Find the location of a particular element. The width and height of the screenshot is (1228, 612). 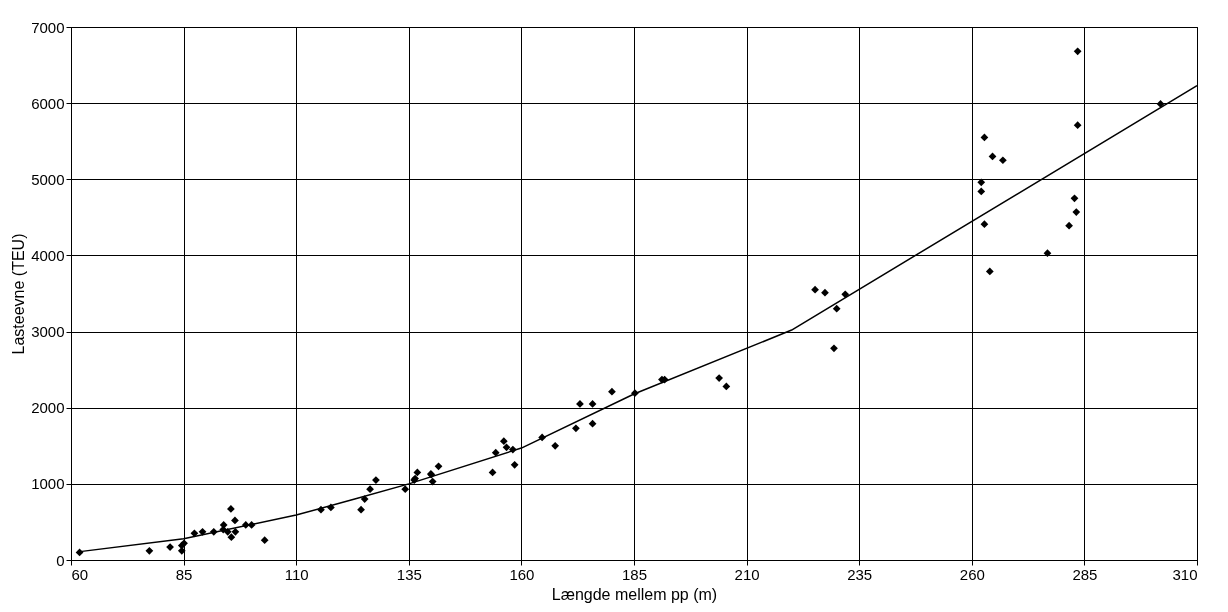

x-tick-label: 110 is located at coordinates (296, 574).